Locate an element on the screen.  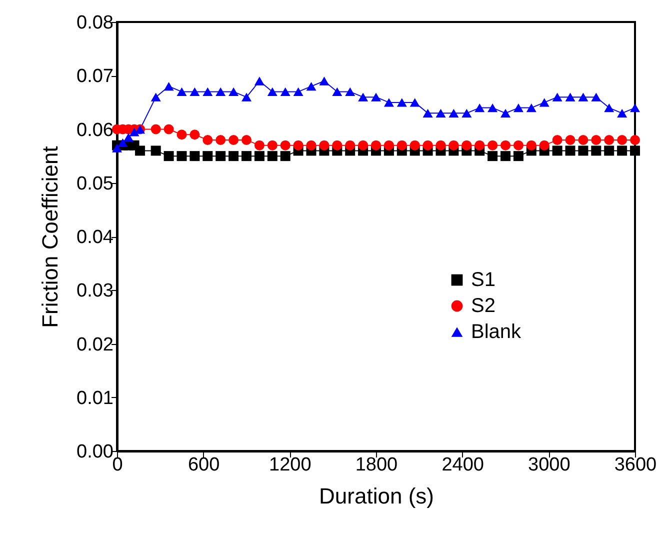
x-tick-label: 1200 is located at coordinates (290, 465).